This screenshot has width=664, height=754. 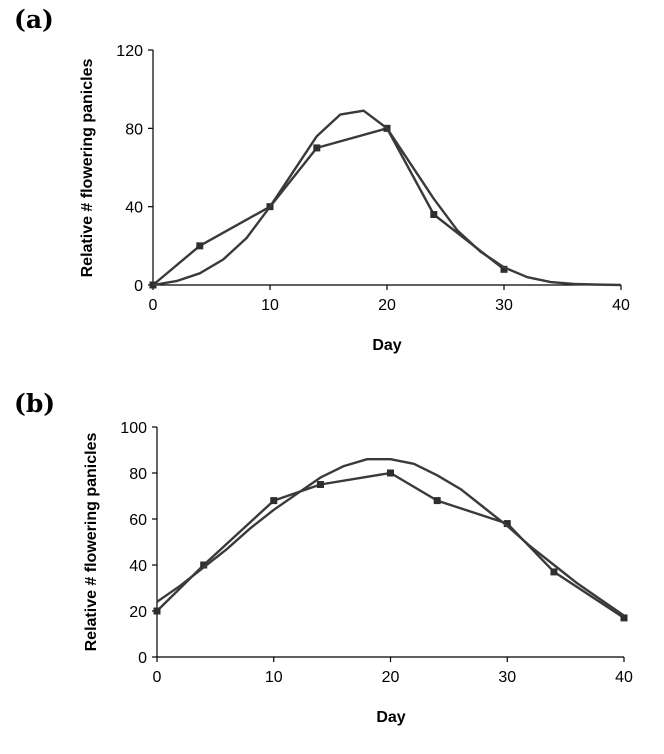 I want to click on y-tick-label: 100, so click(x=133, y=428).